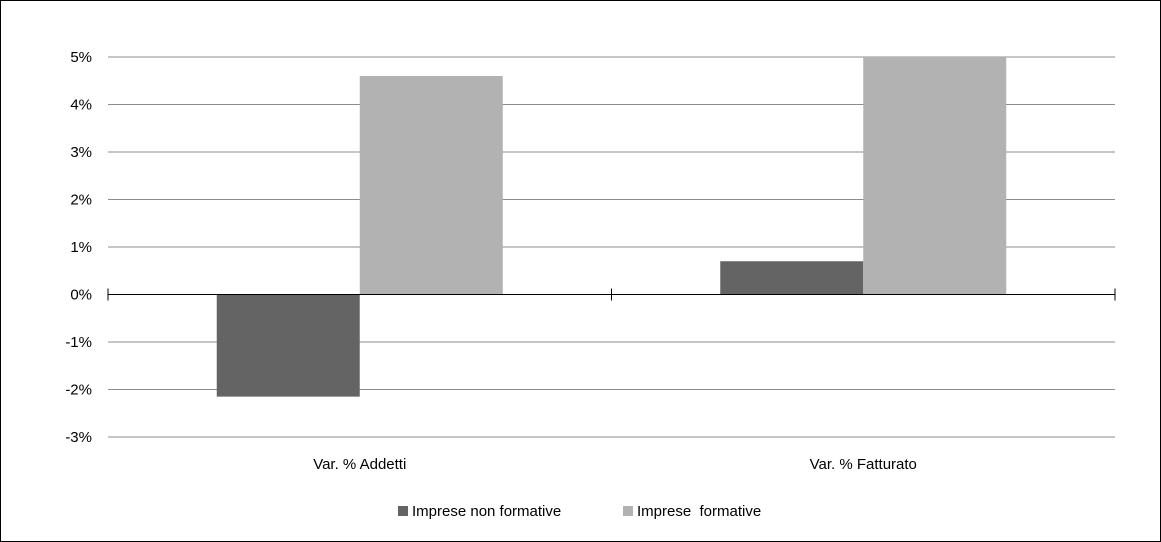 The width and height of the screenshot is (1161, 542). I want to click on y-tick-label: 1%, so click(81, 247).